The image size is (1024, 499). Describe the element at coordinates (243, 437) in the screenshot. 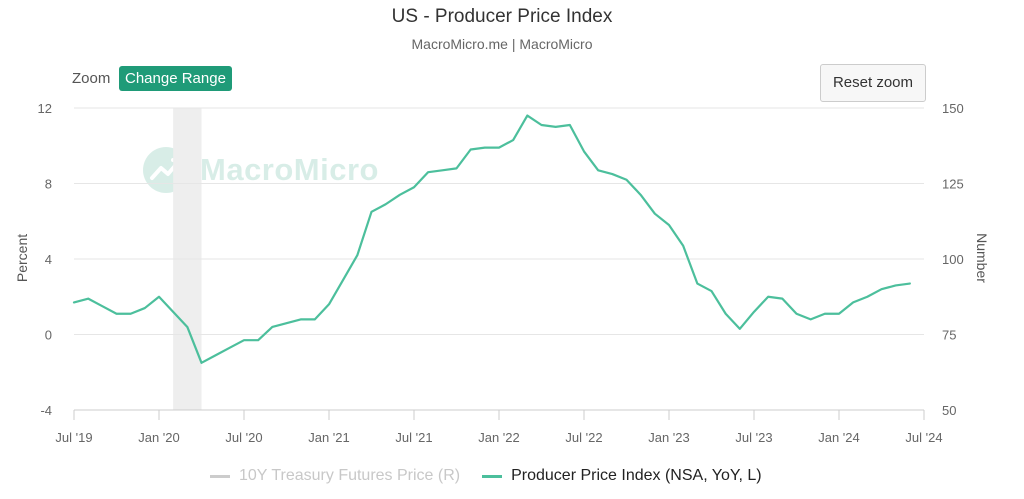

I see `x-tick-label: Jul '20` at that location.